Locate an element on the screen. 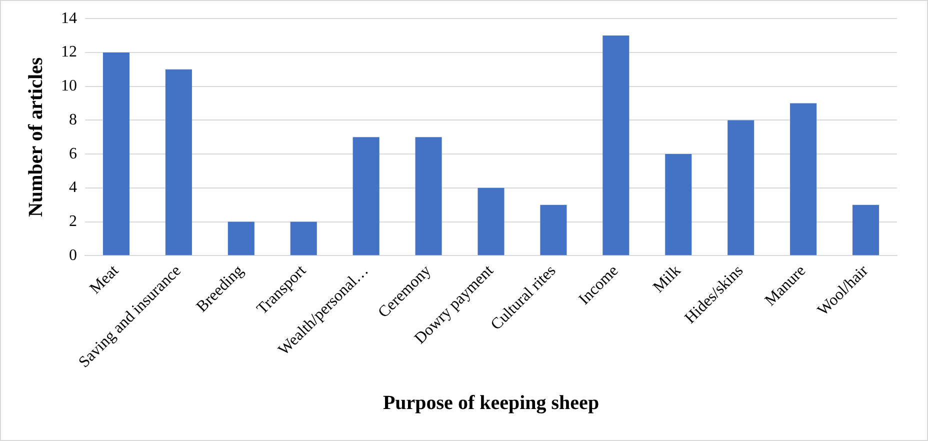 This screenshot has width=928, height=441. y-tick-label: 10 is located at coordinates (69, 86).